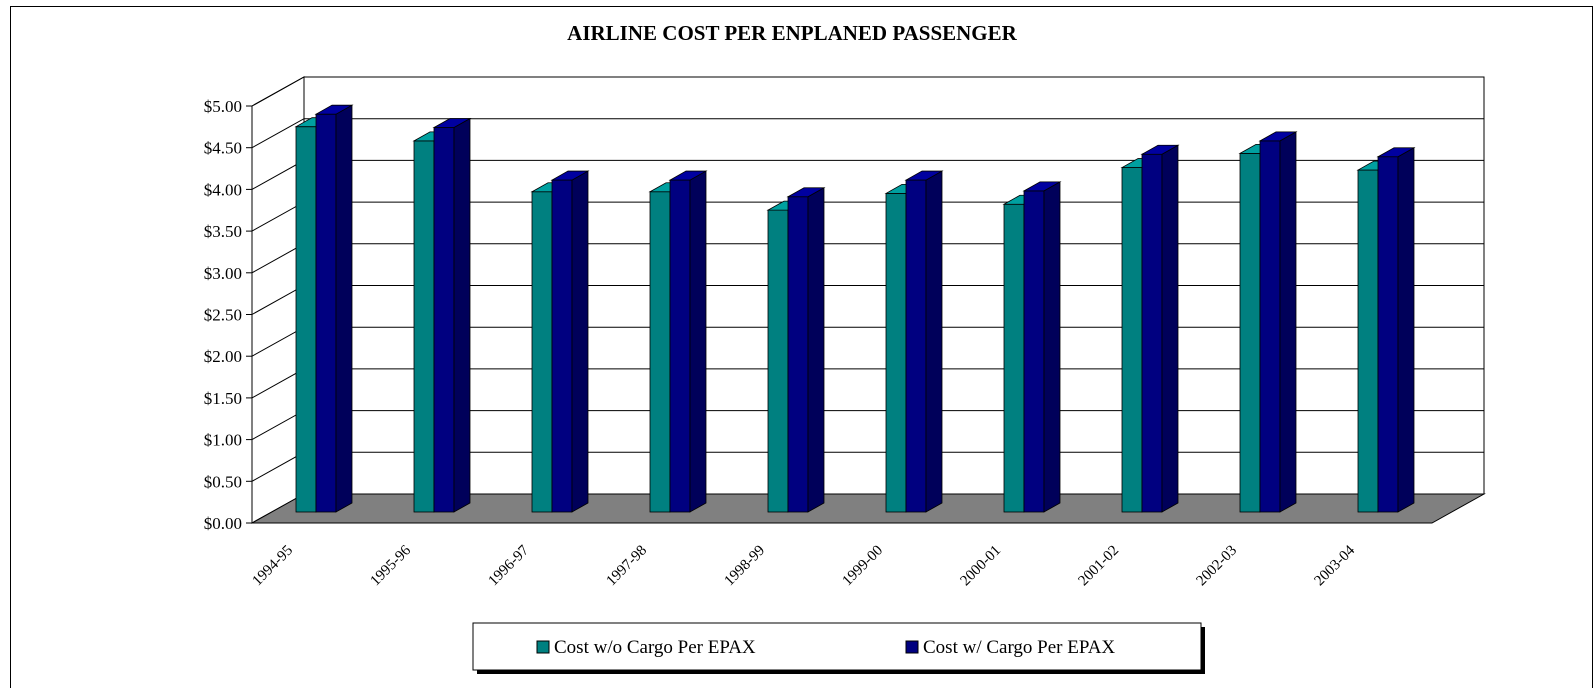 Image resolution: width=1593 pixels, height=693 pixels. What do you see at coordinates (223, 148) in the screenshot?
I see `y-tick-label: $4.50` at bounding box center [223, 148].